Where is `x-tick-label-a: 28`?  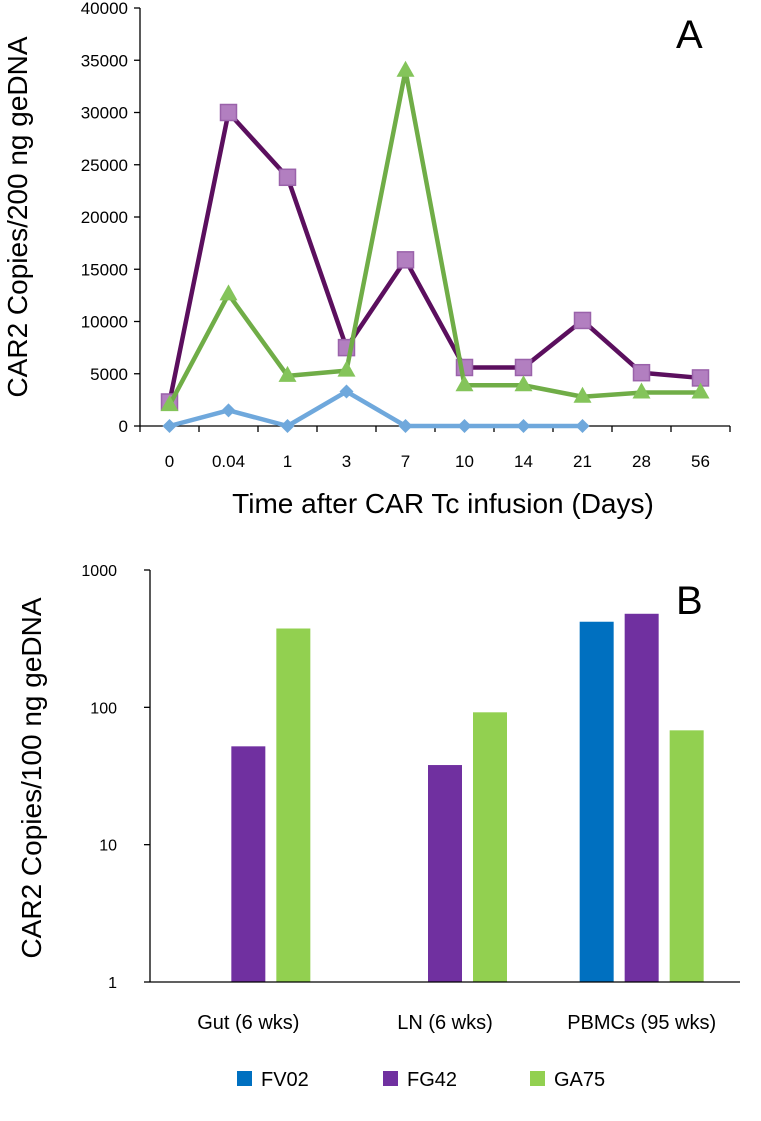
x-tick-label-a: 28 is located at coordinates (641, 461).